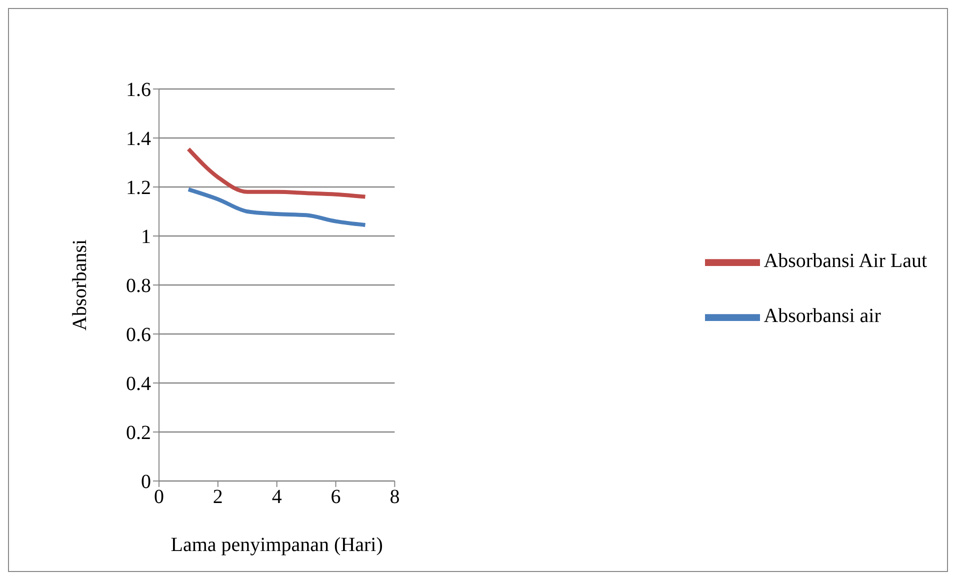 The height and width of the screenshot is (581, 959). I want to click on x-tick-label: 4, so click(277, 497).